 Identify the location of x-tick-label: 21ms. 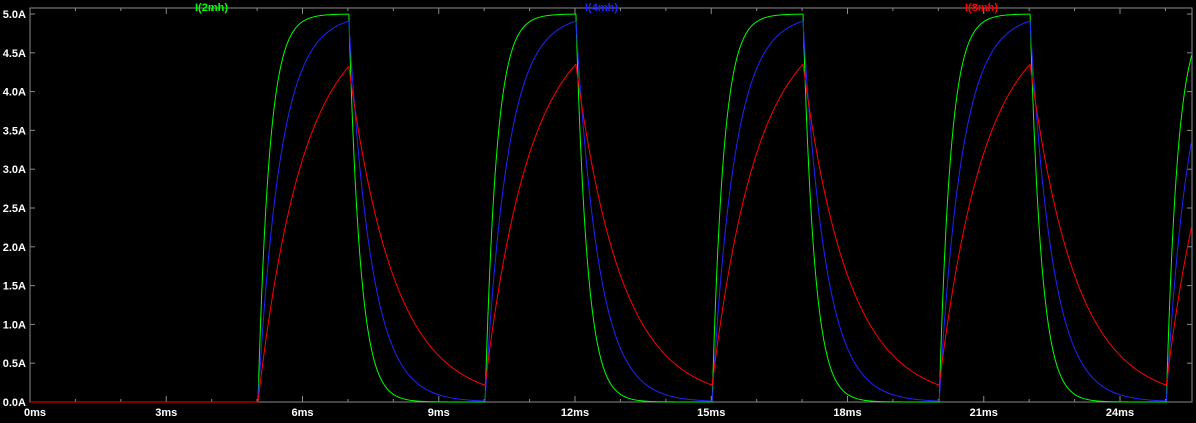
(984, 413).